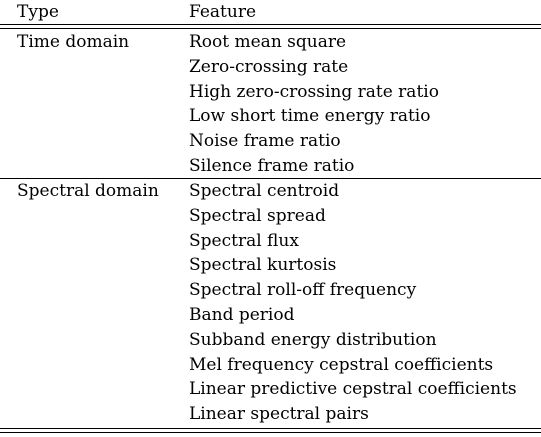  Describe the element at coordinates (270, 178) in the screenshot. I see `group-separator-rule` at that location.